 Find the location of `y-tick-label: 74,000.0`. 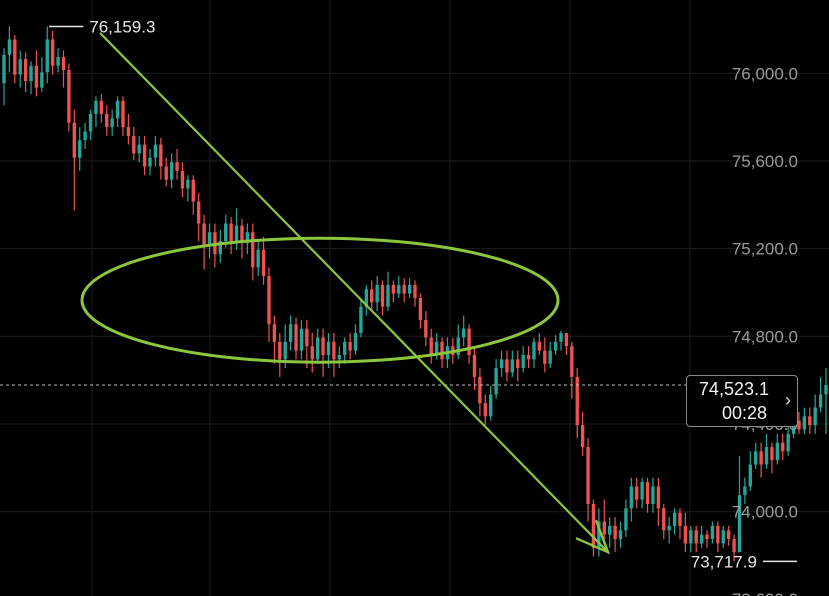

y-tick-label: 74,000.0 is located at coordinates (765, 512).